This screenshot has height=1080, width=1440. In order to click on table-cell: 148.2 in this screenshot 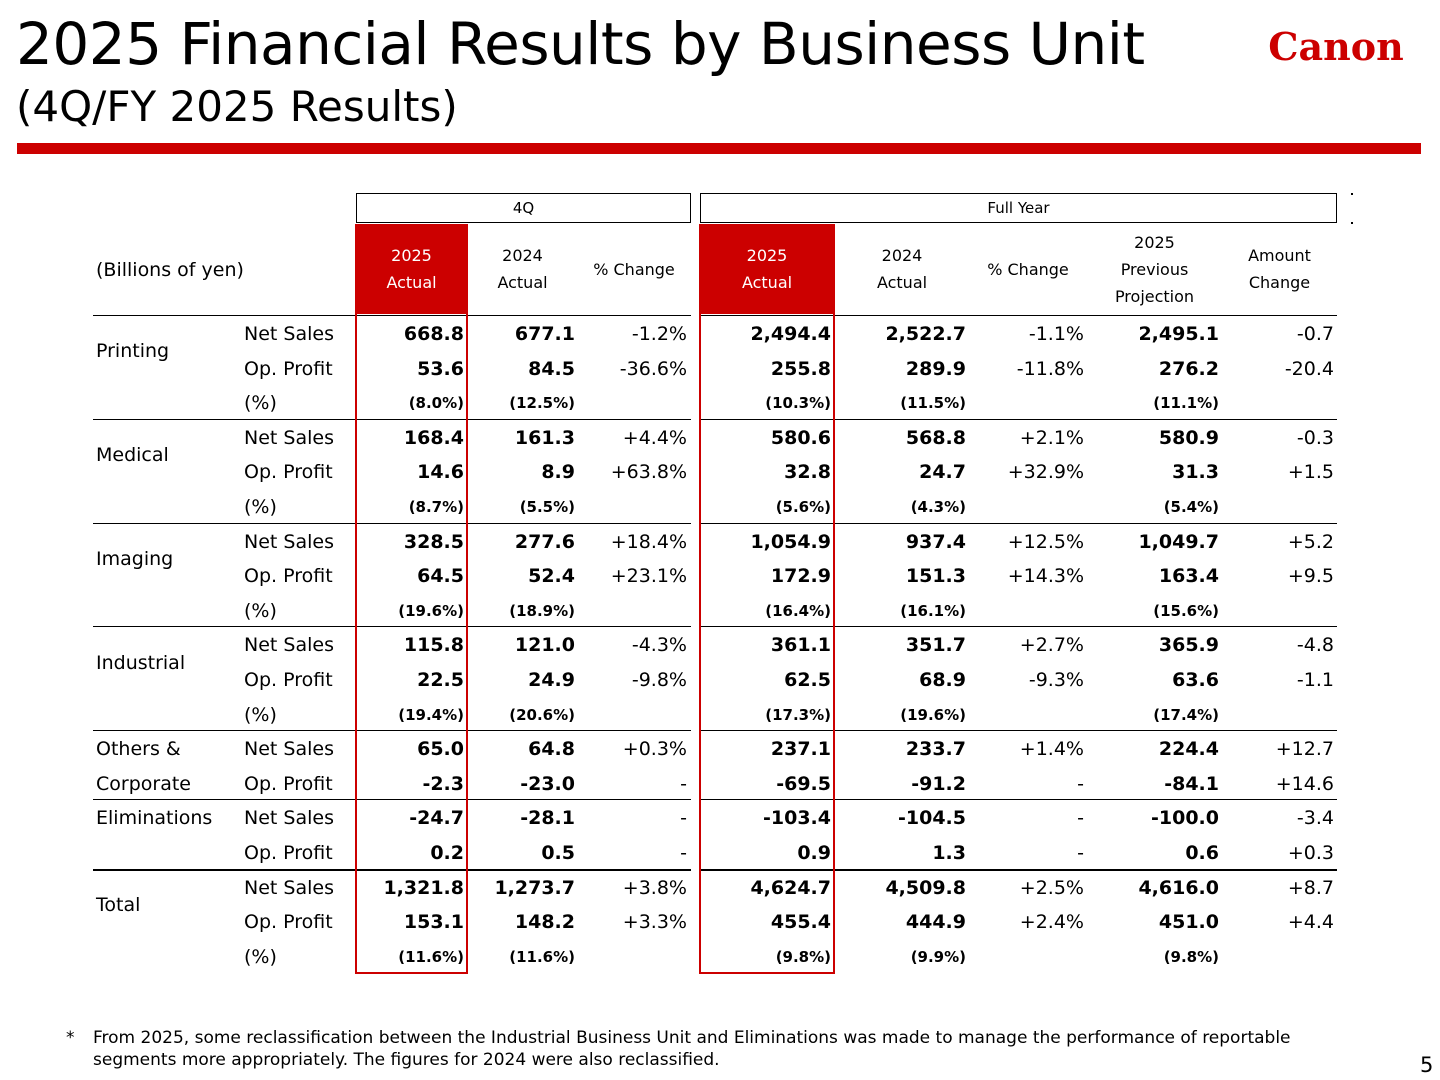, I will do `click(544, 922)`.